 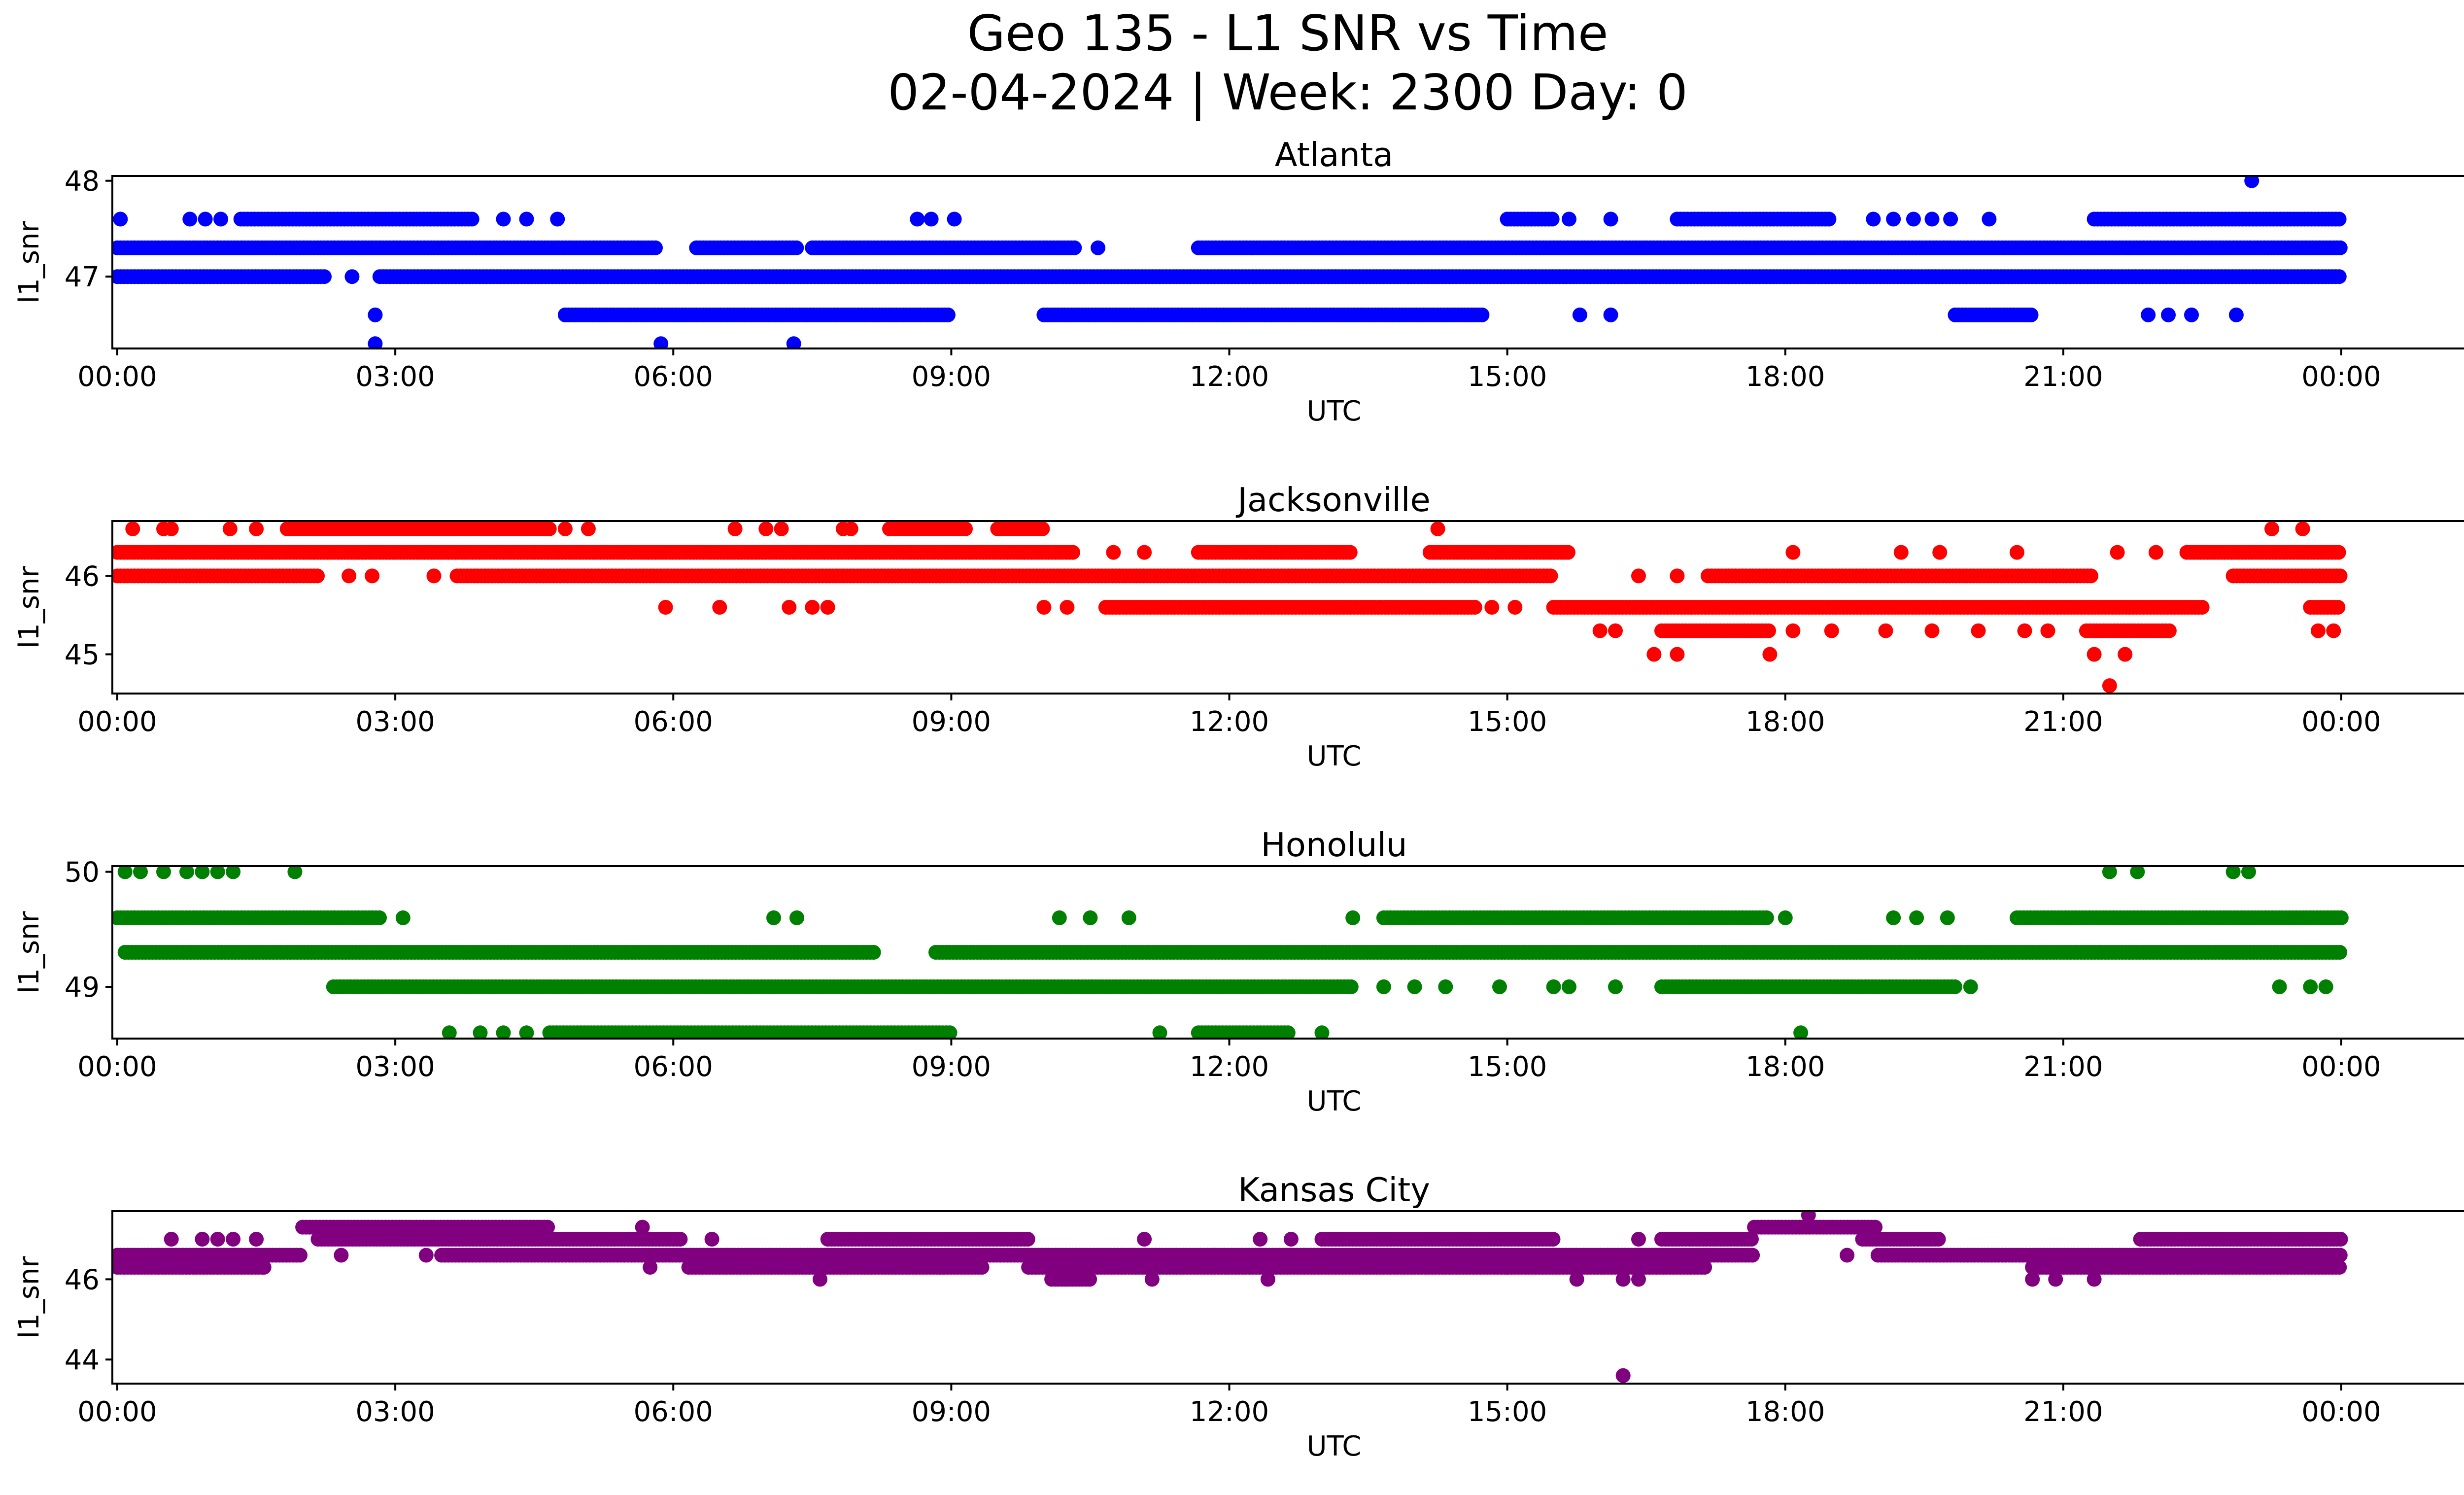 What do you see at coordinates (1334, 845) in the screenshot?
I see `subplot-title: Honolulu` at bounding box center [1334, 845].